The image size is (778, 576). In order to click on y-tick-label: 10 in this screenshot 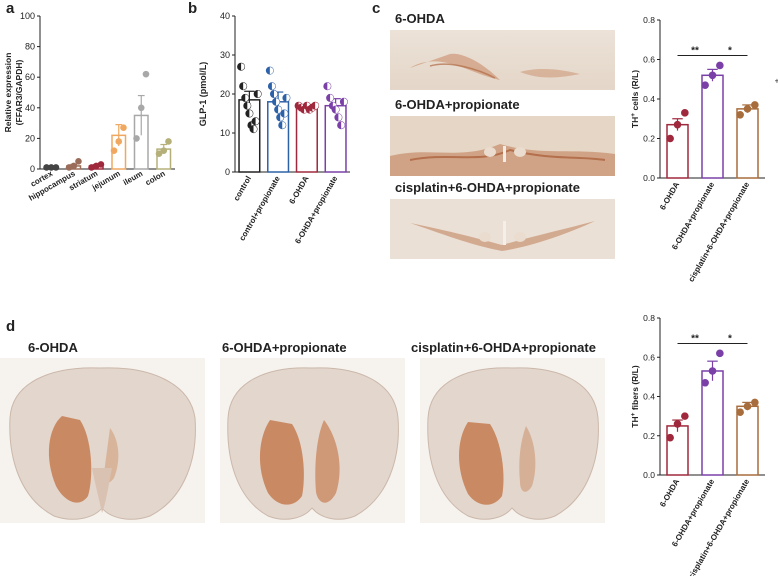, I will do `click(225, 133)`.